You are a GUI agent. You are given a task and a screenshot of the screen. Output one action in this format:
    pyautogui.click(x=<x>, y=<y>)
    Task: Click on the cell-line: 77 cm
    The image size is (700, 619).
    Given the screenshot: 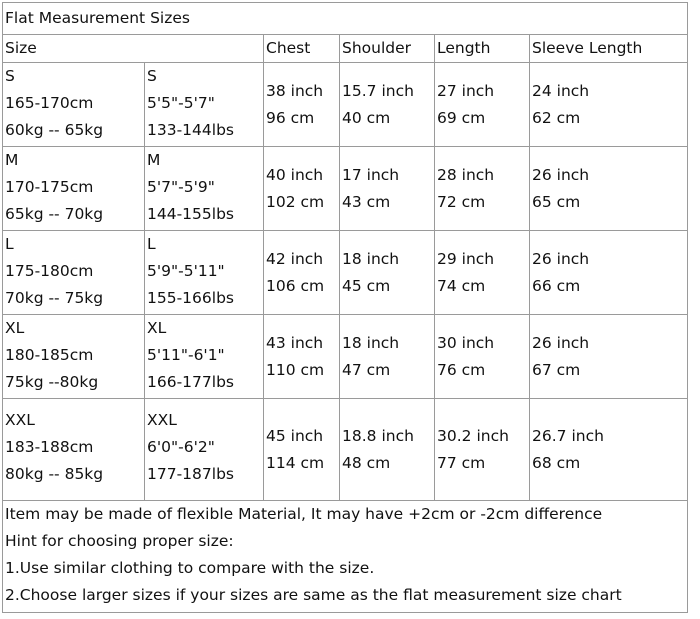 What is the action you would take?
    pyautogui.click(x=461, y=462)
    